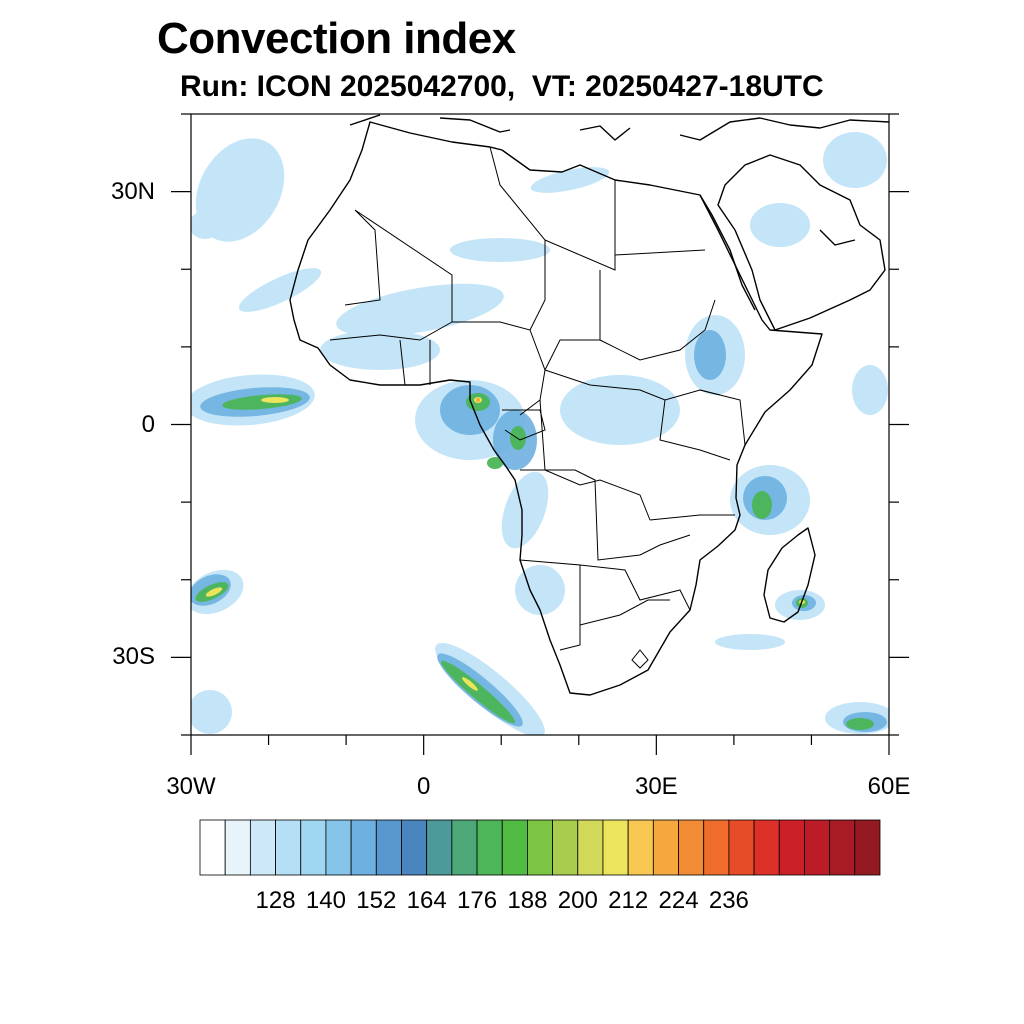 Image resolution: width=1024 pixels, height=1024 pixels. What do you see at coordinates (148, 424) in the screenshot?
I see `lat-tick-label: 0` at bounding box center [148, 424].